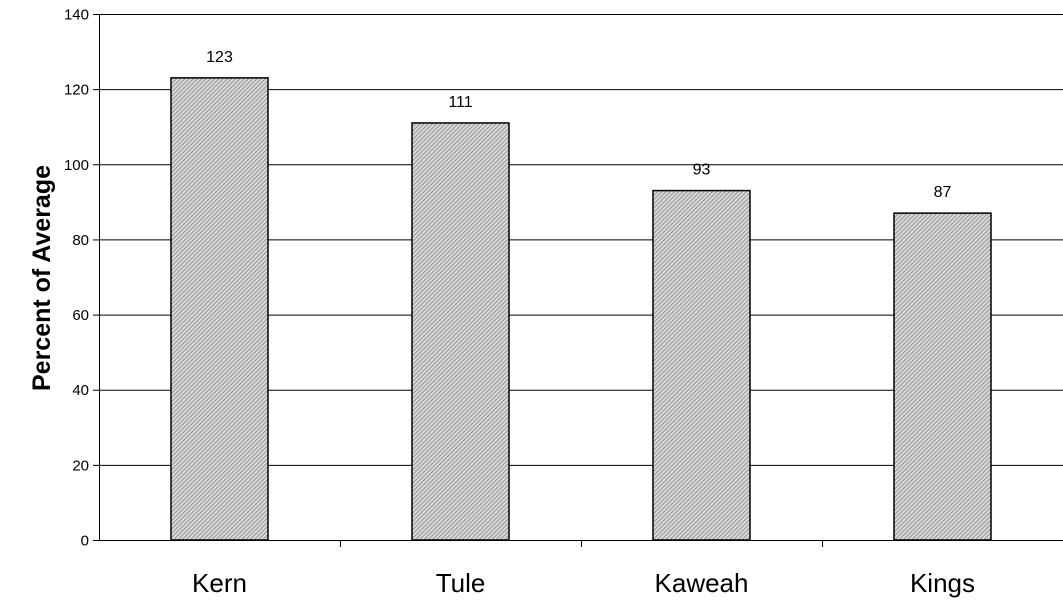 The image size is (1063, 606). Describe the element at coordinates (219, 583) in the screenshot. I see `x-category-label: Kern` at that location.